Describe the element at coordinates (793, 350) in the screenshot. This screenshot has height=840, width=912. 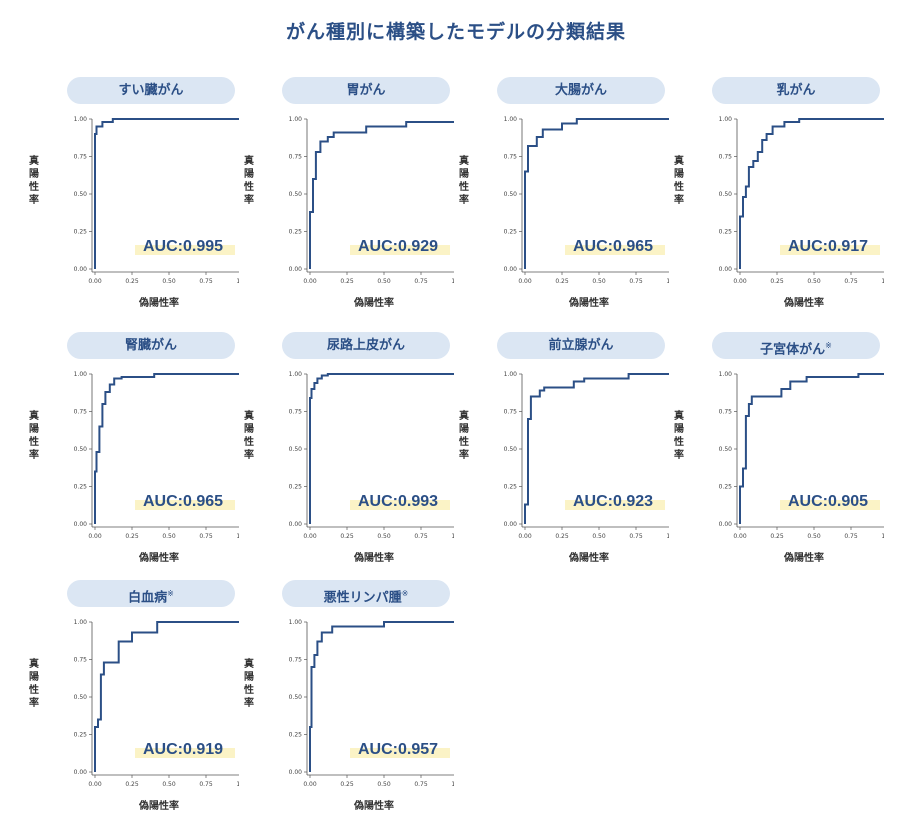
I see `panel-title-text: 子宮体がん` at that location.